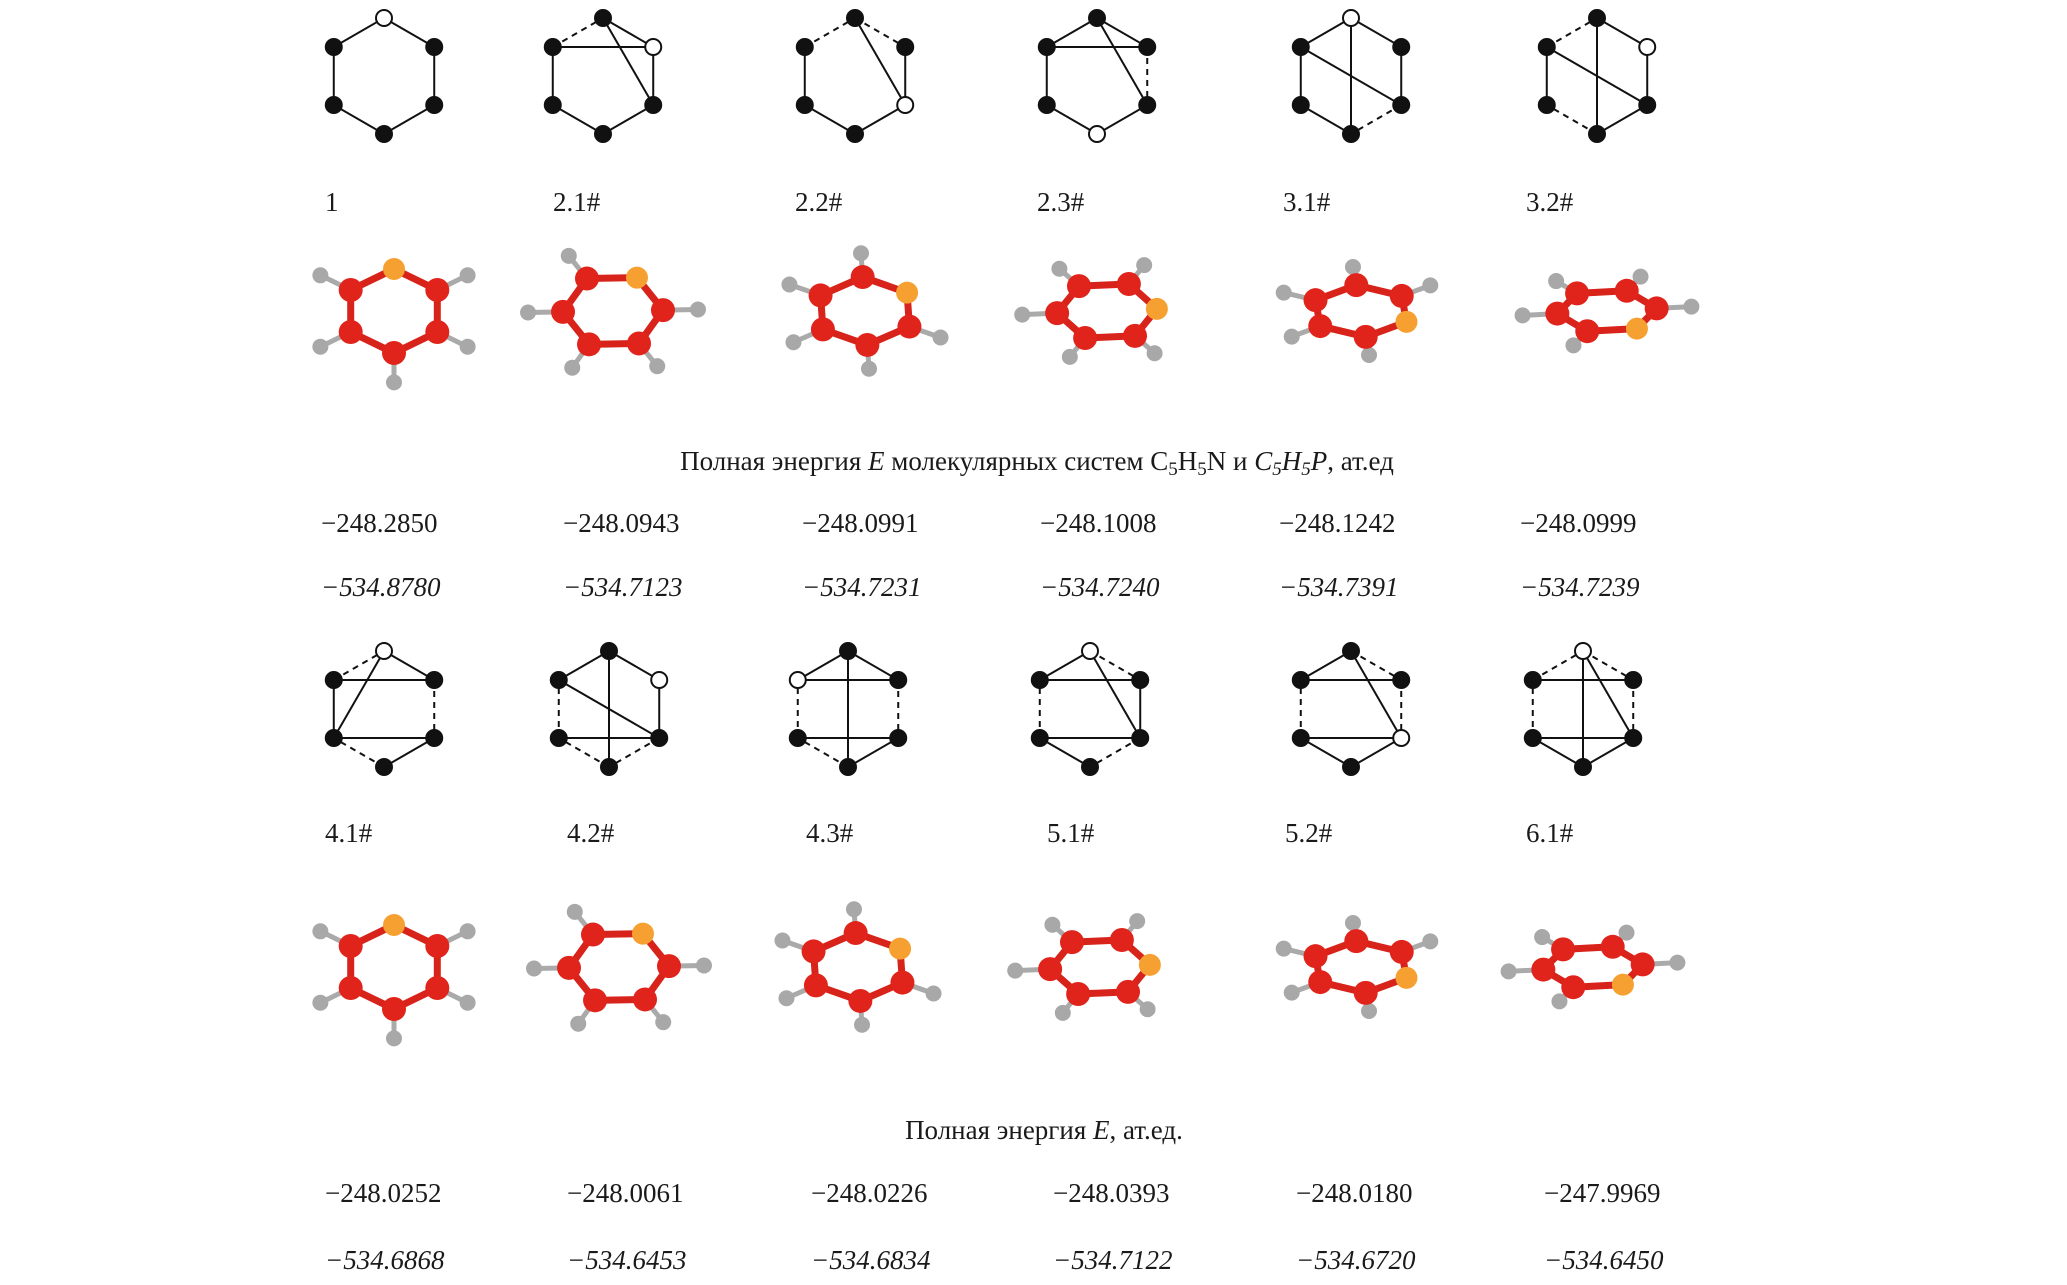 This screenshot has height=1285, width=2067. What do you see at coordinates (332, 202) in the screenshot?
I see `structure-label: 1` at bounding box center [332, 202].